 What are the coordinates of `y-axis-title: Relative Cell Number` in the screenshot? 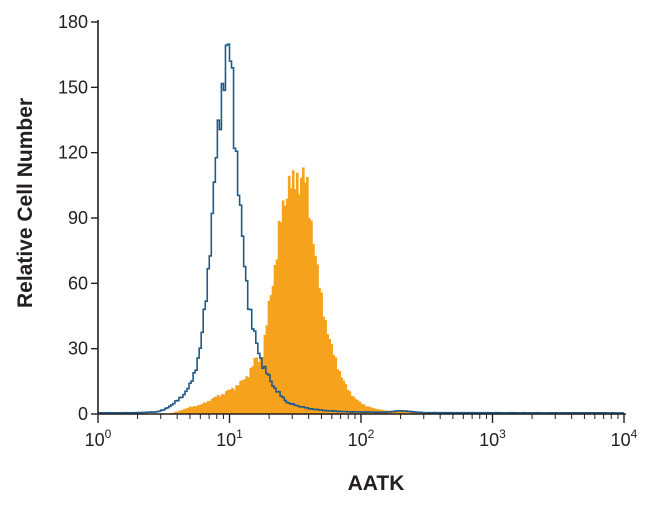 It's located at (25, 203).